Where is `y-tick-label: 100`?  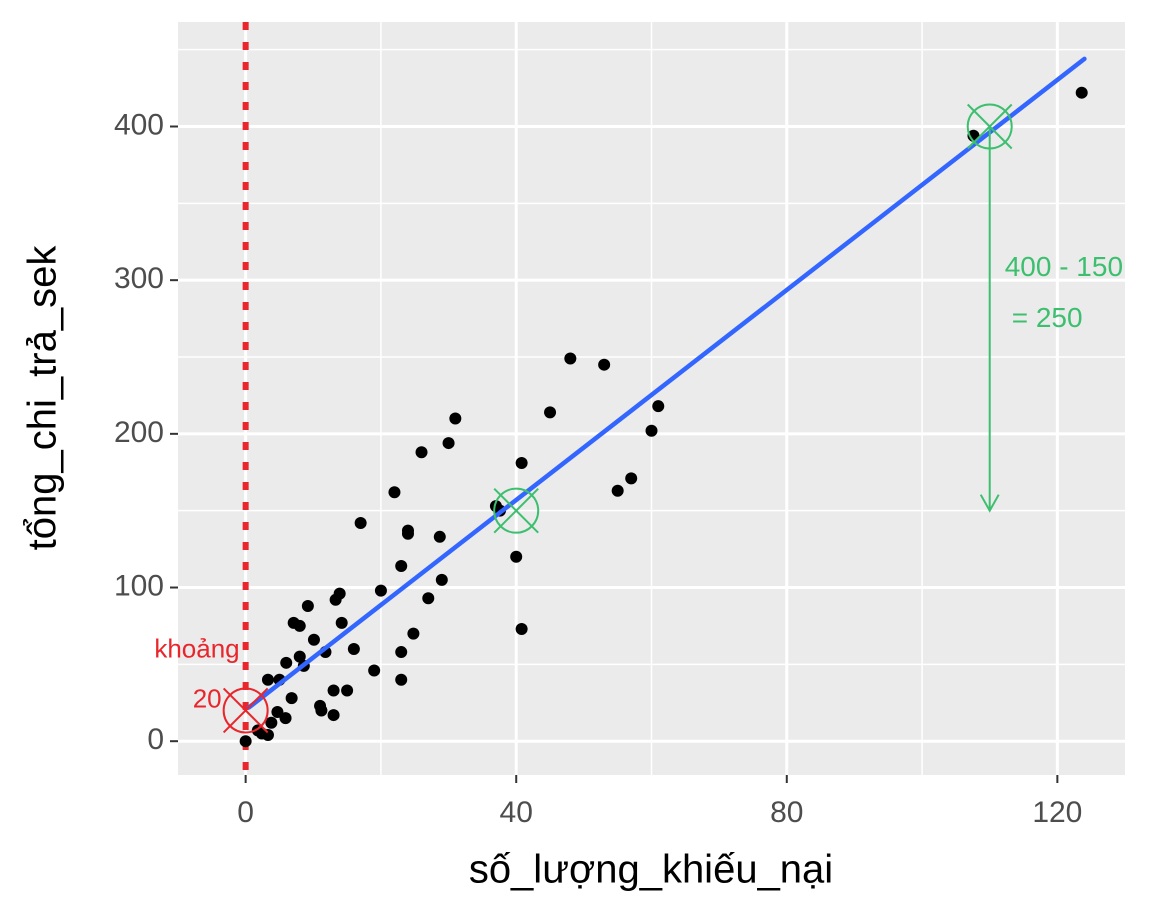
y-tick-label: 100 is located at coordinates (139, 585).